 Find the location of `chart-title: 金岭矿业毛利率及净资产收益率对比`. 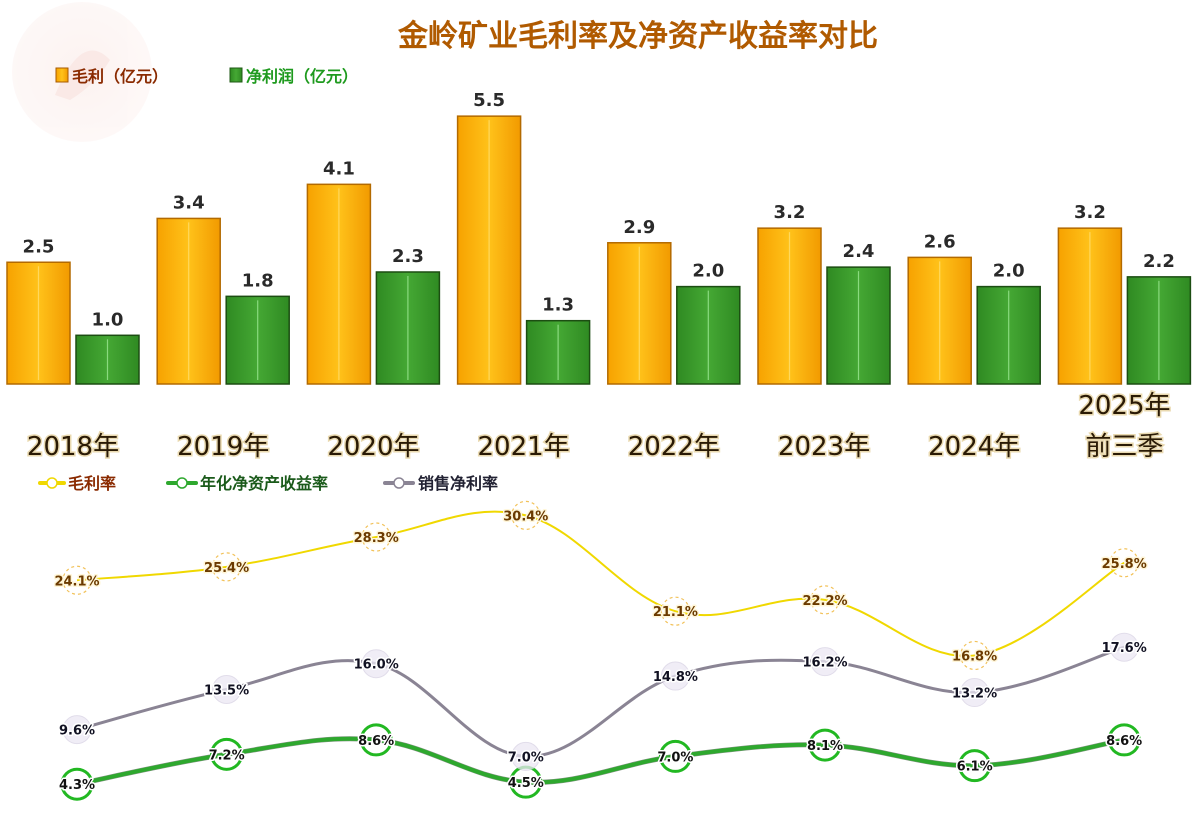

chart-title: 金岭矿业毛利率及净资产收益率对比 is located at coordinates (637, 36).